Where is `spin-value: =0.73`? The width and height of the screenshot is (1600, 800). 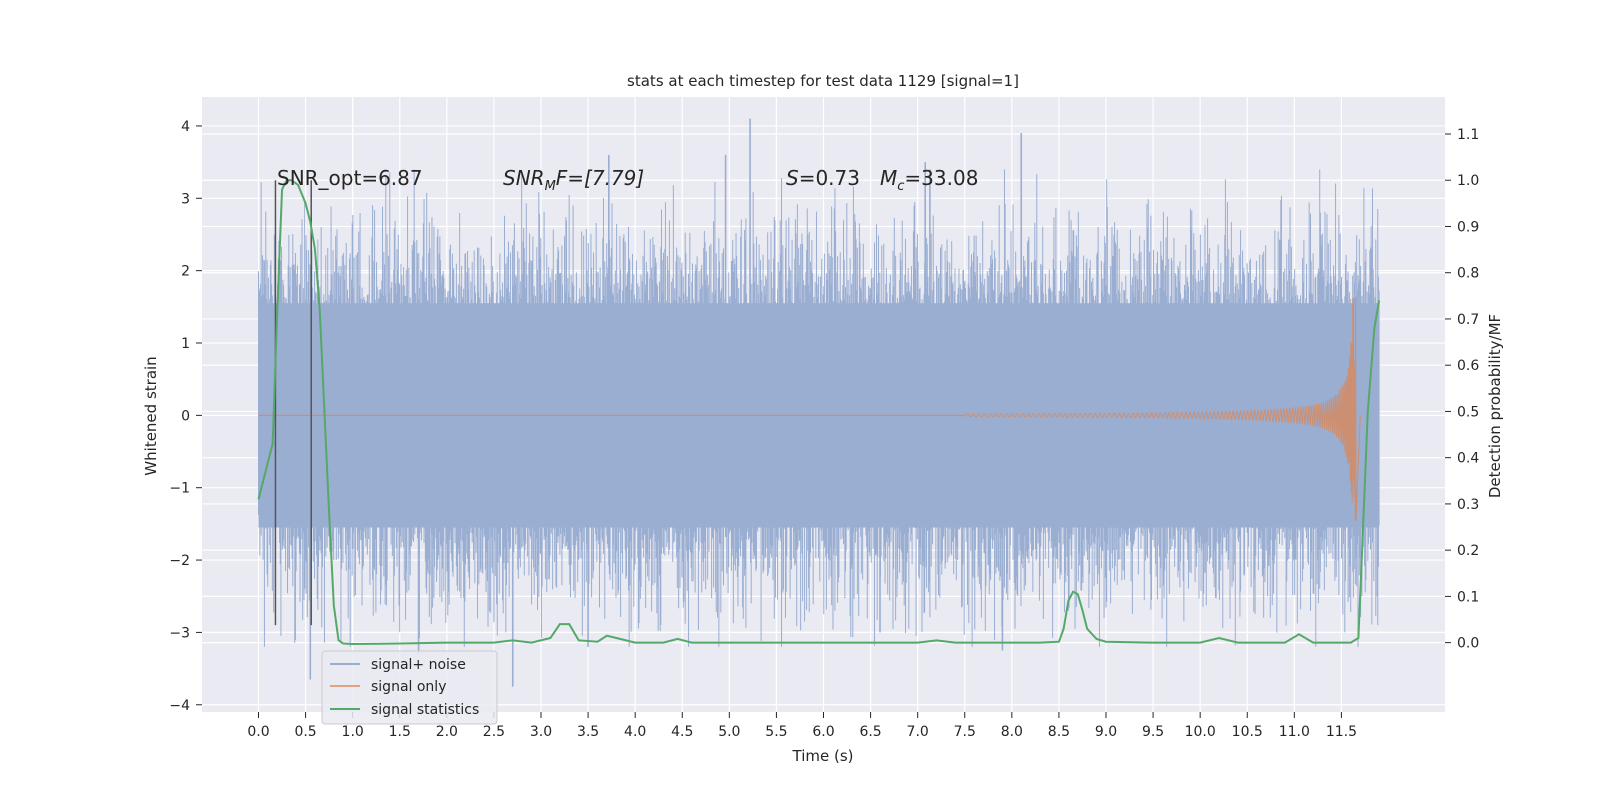 spin-value: =0.73 is located at coordinates (829, 178).